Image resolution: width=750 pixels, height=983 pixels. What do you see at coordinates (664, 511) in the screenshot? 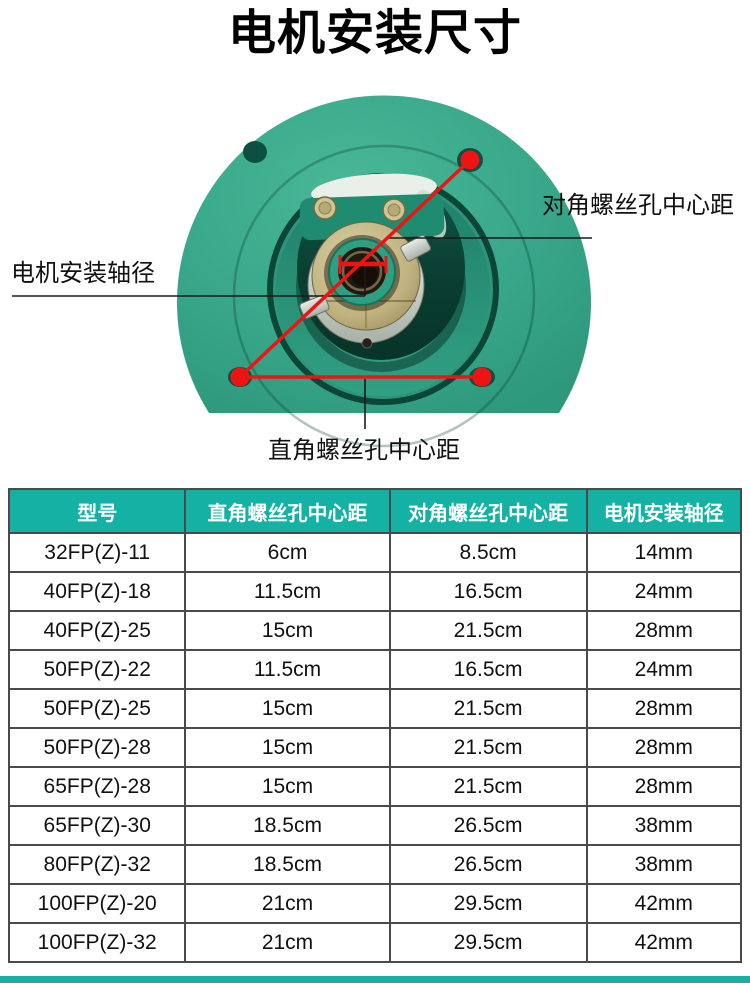
I see `header-shaft-diameter: 电机安装轴径` at bounding box center [664, 511].